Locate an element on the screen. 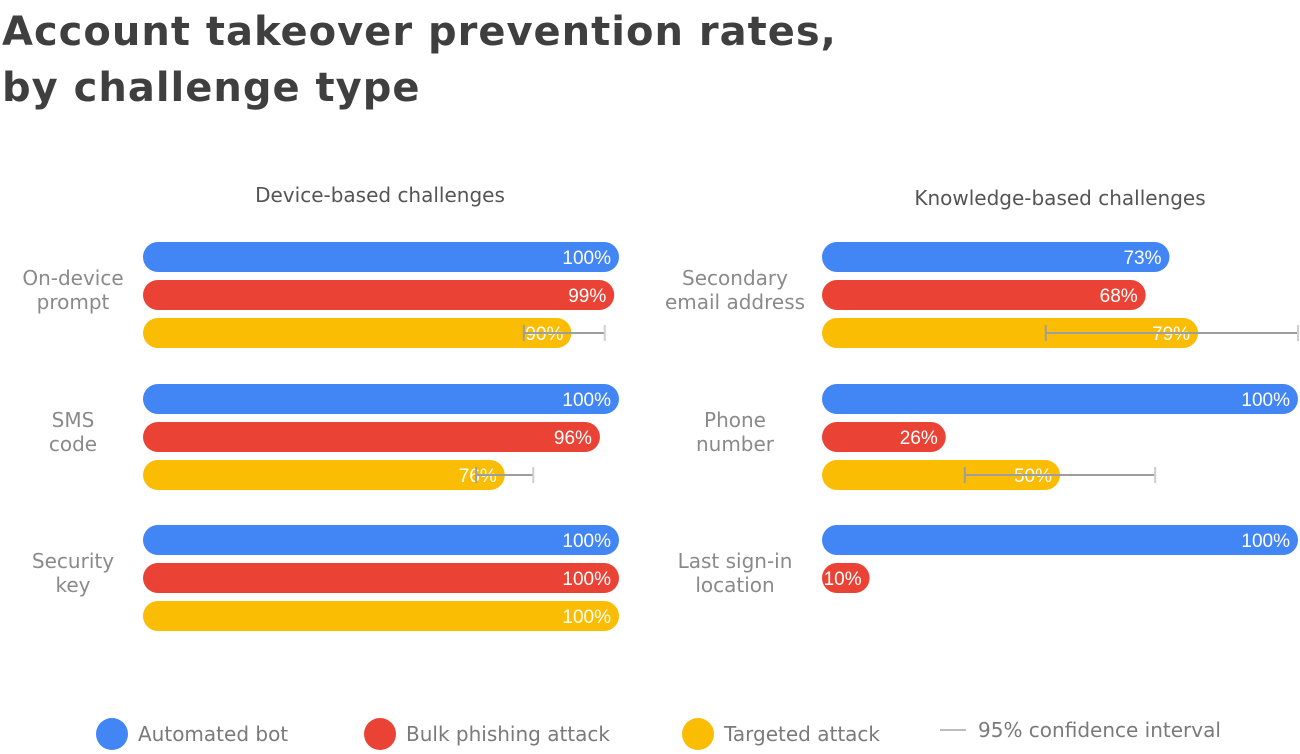 Image resolution: width=1300 pixels, height=754 pixels. data-label: 50% is located at coordinates (1033, 476).